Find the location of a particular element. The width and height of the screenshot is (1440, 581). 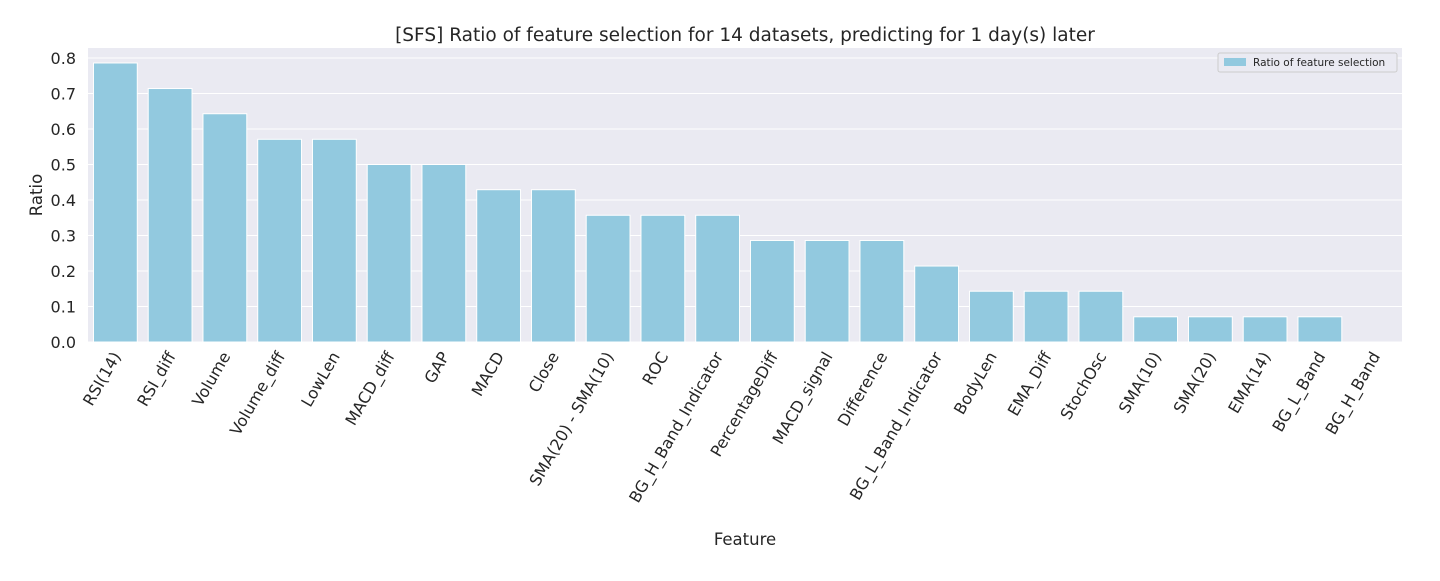

x-tick-label: LowLen is located at coordinates (320, 380).